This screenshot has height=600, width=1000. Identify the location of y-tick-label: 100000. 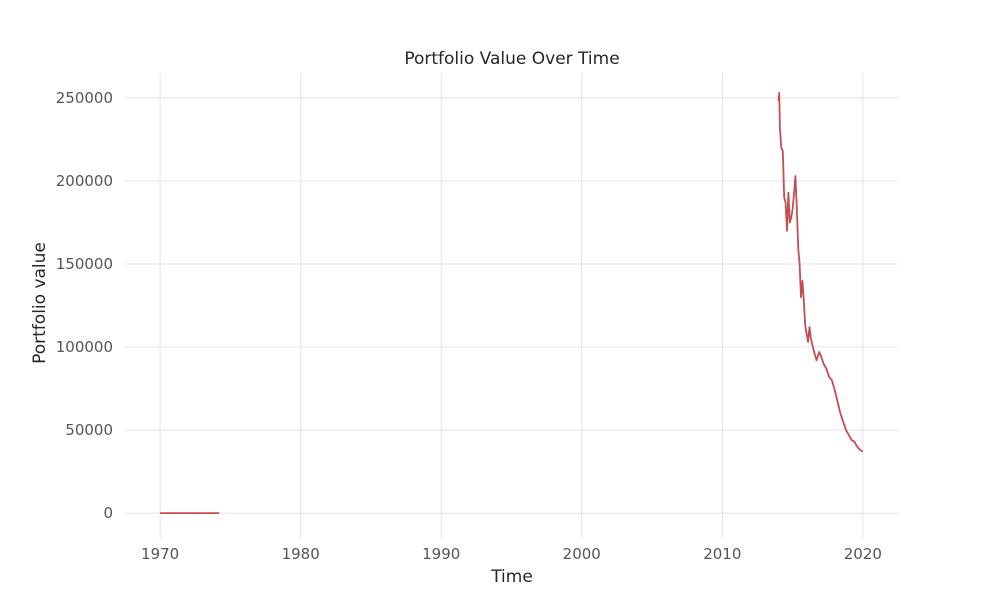
(84, 347).